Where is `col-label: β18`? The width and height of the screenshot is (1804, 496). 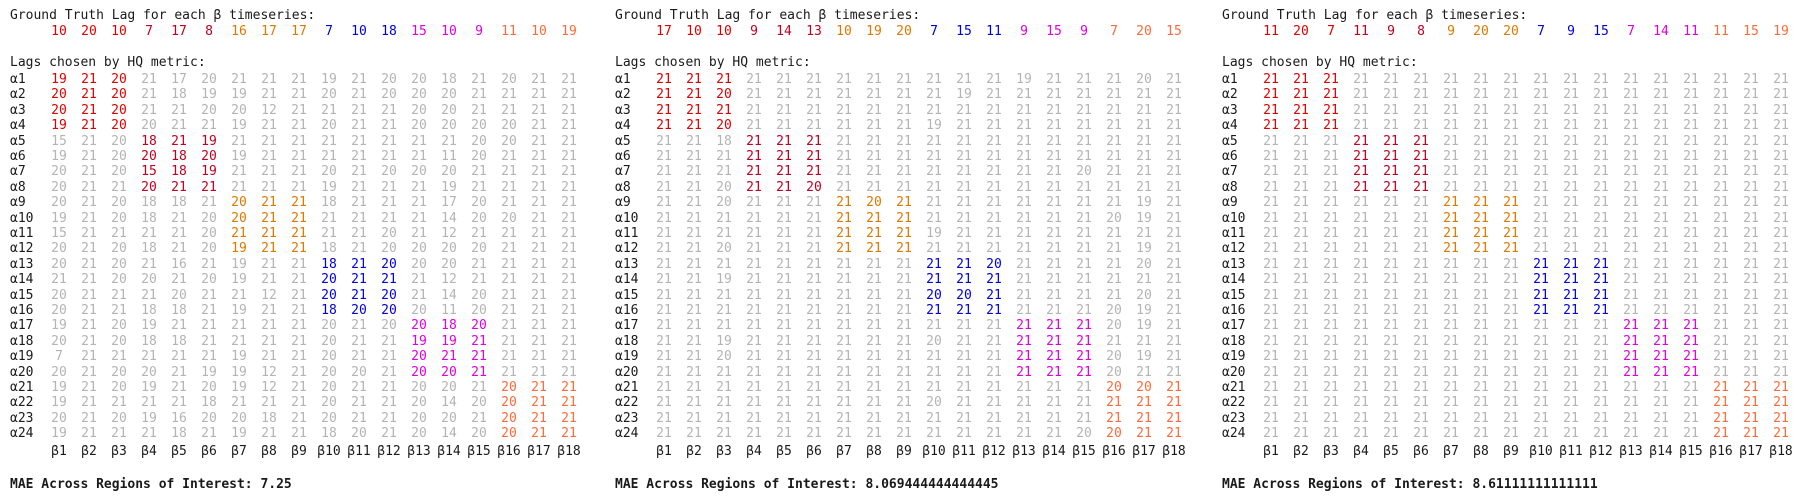 col-label: β18 is located at coordinates (1174, 451).